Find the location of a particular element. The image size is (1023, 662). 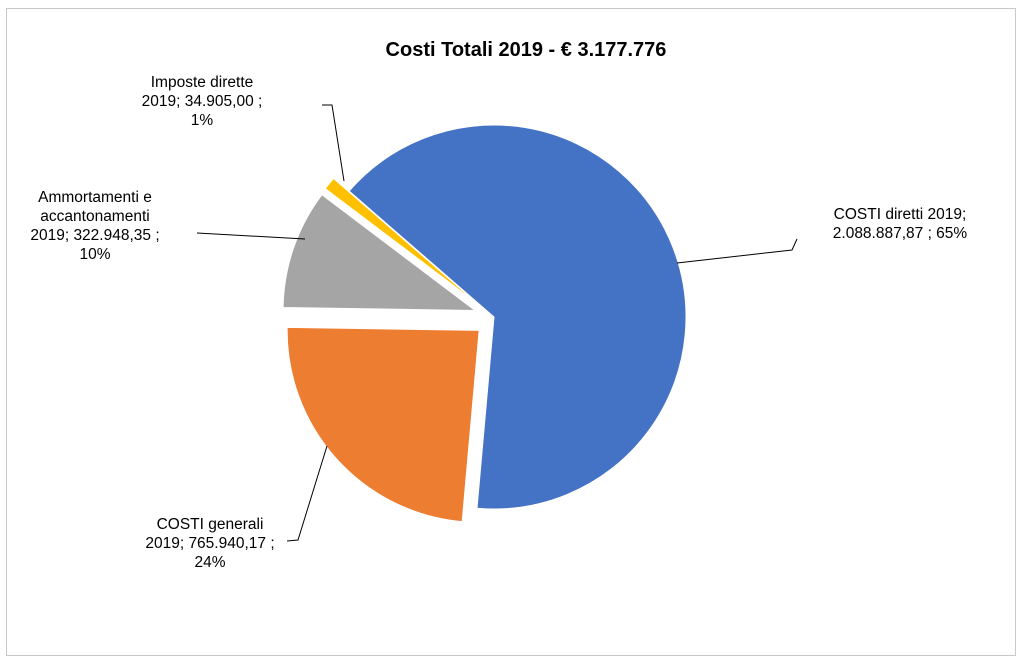

data-label-line: Imposte dirette is located at coordinates (202, 82).